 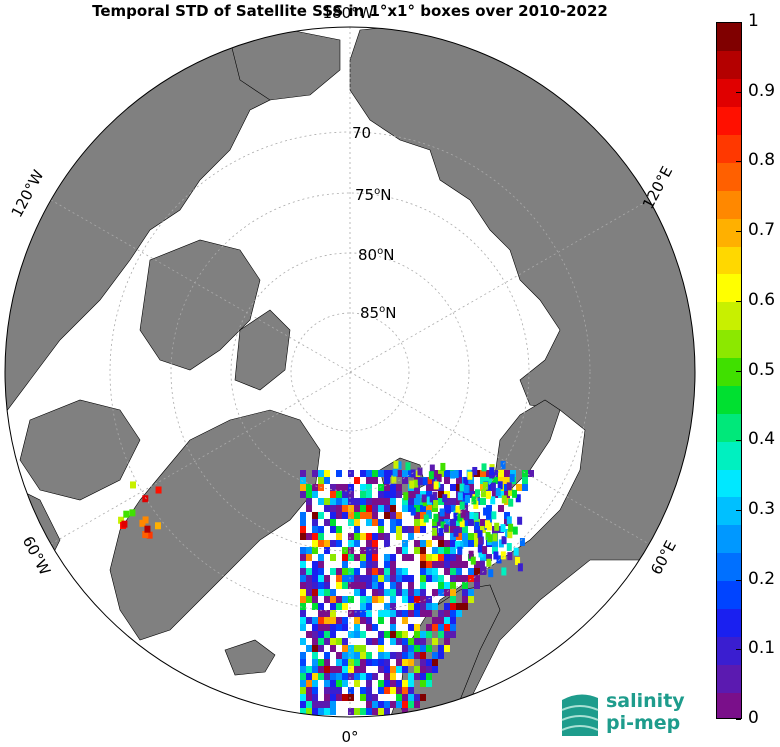 What do you see at coordinates (762, 508) in the screenshot?
I see `colorbar-tick-label: 0.3` at bounding box center [762, 508].